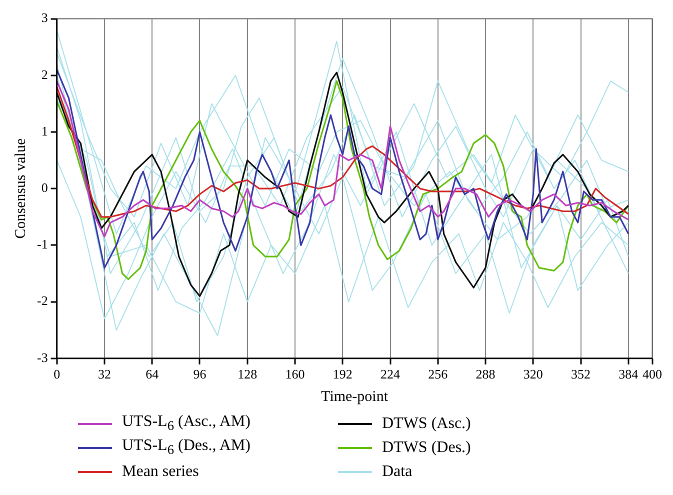 The width and height of the screenshot is (673, 495). What do you see at coordinates (44, 188) in the screenshot?
I see `y-tick-label: 0` at bounding box center [44, 188].